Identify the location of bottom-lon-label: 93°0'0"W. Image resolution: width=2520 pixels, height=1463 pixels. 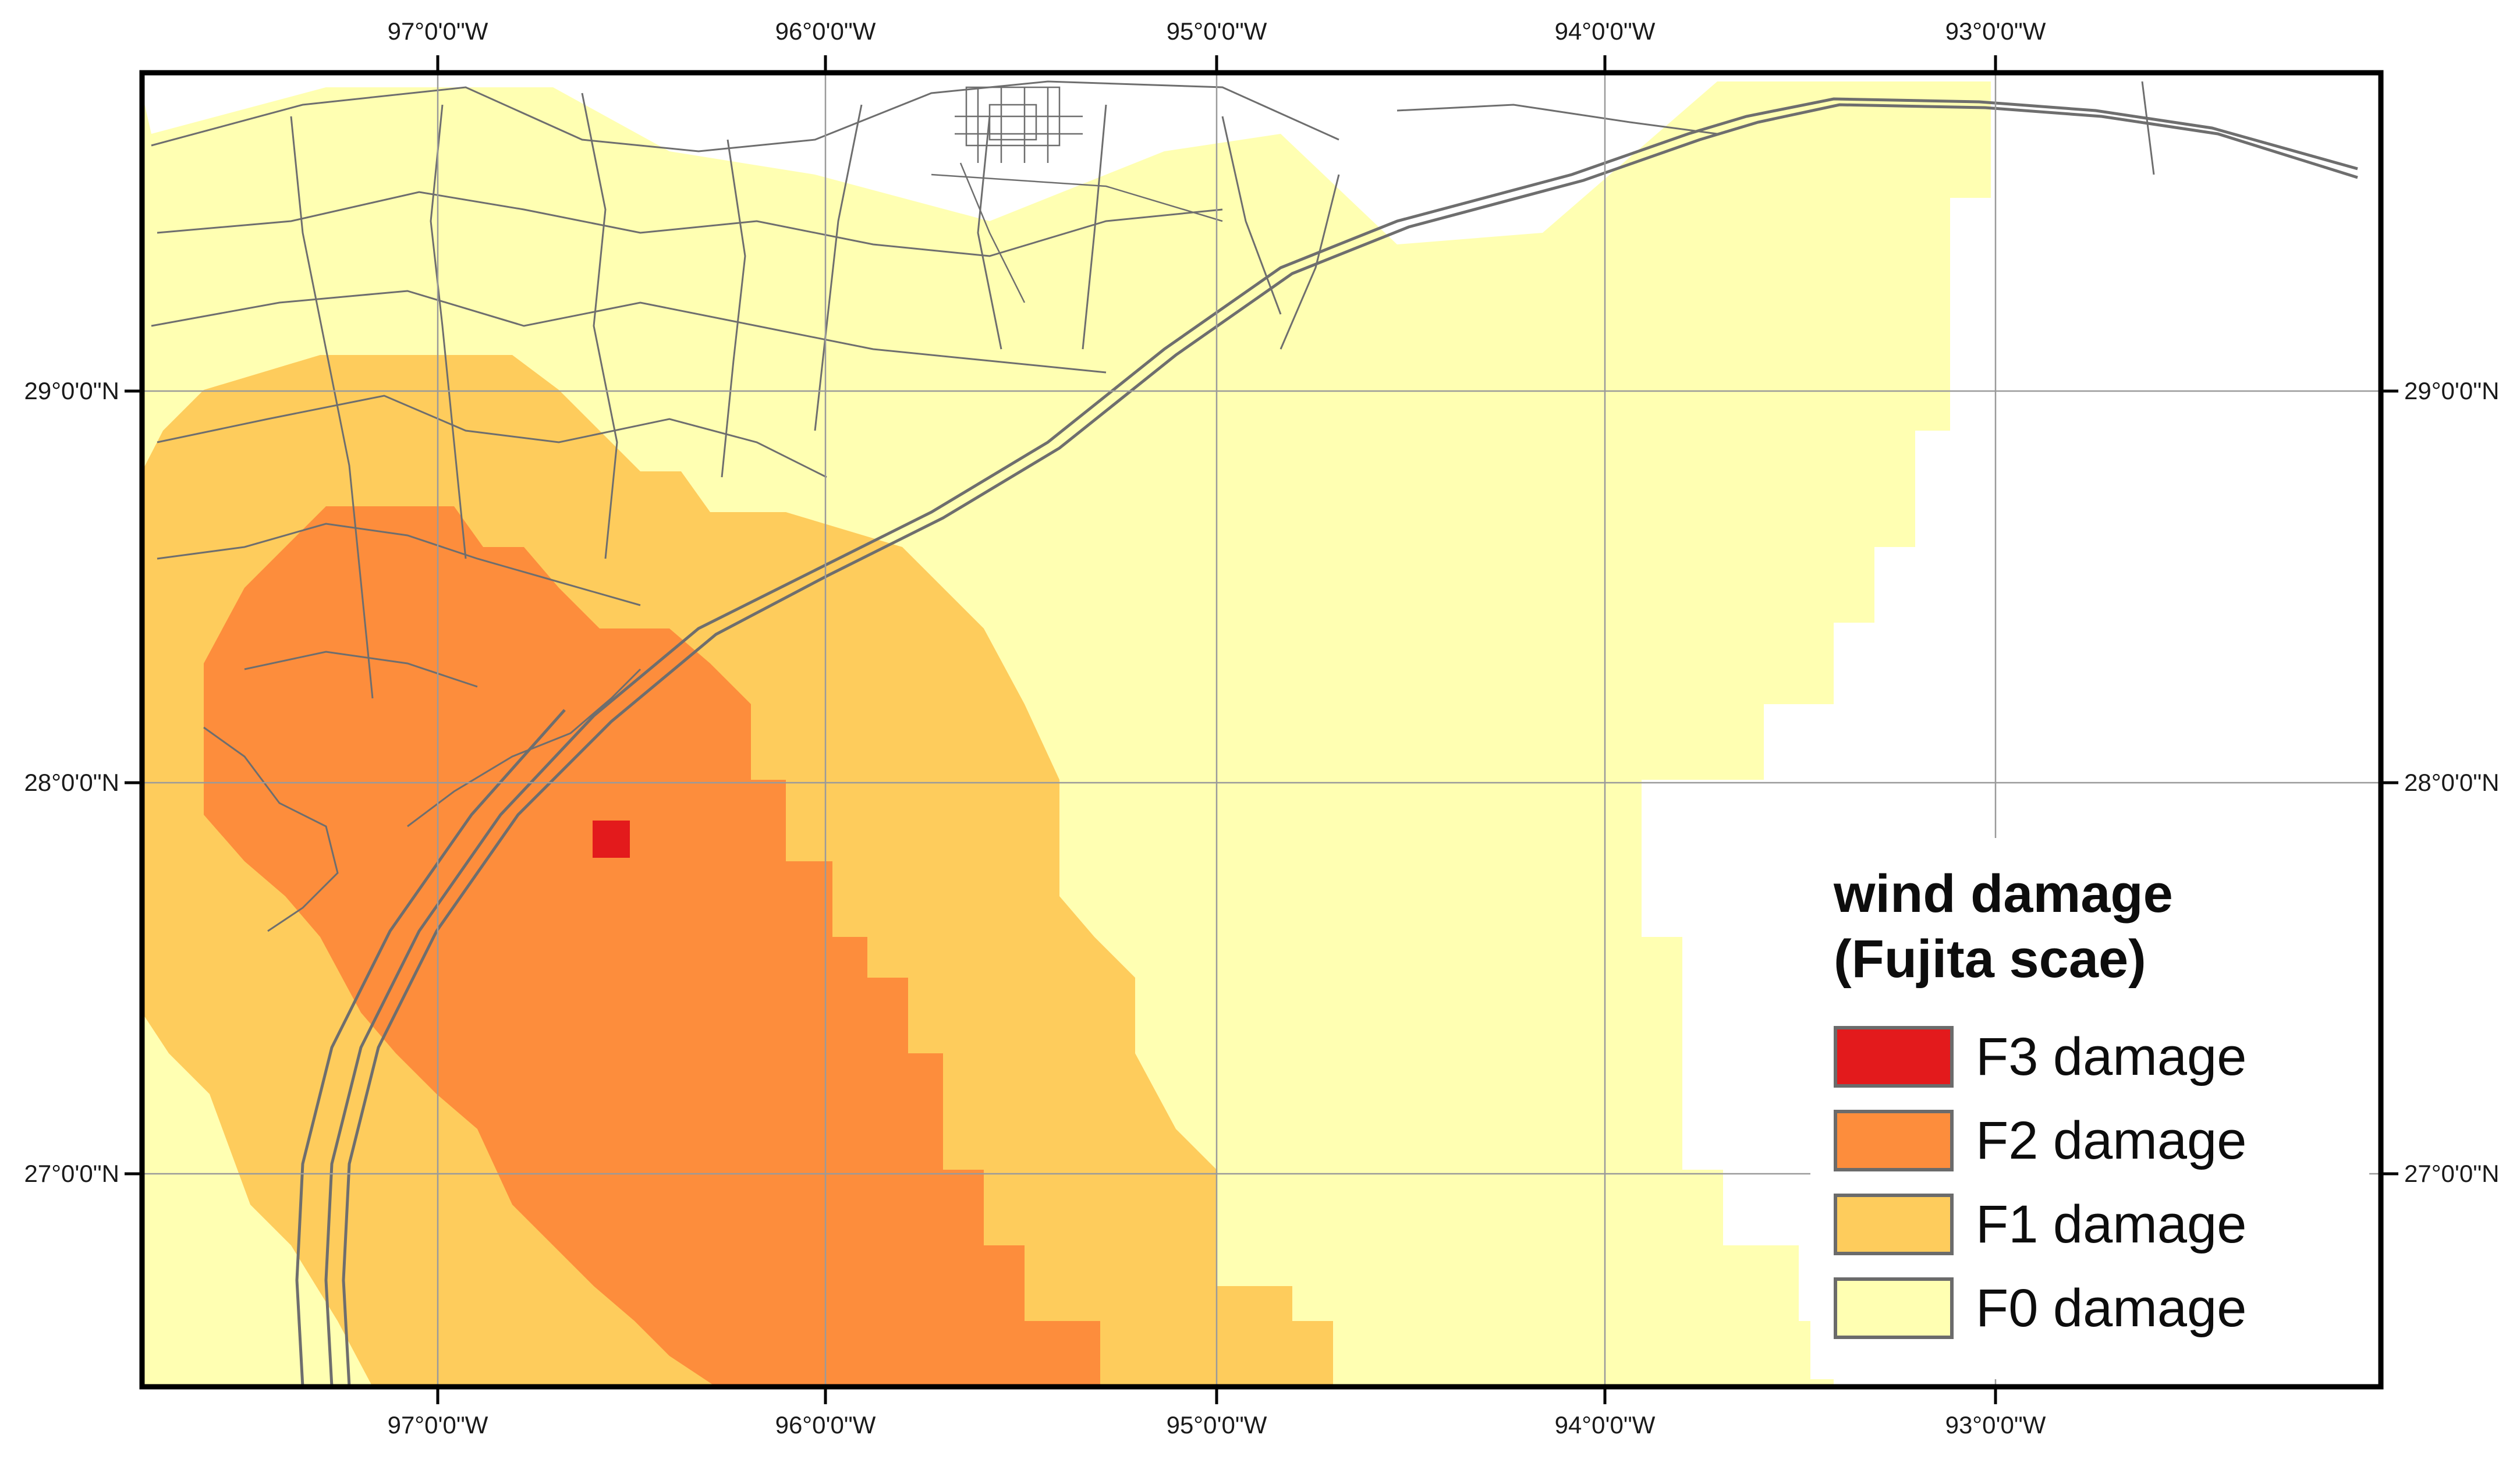
(1995, 1425).